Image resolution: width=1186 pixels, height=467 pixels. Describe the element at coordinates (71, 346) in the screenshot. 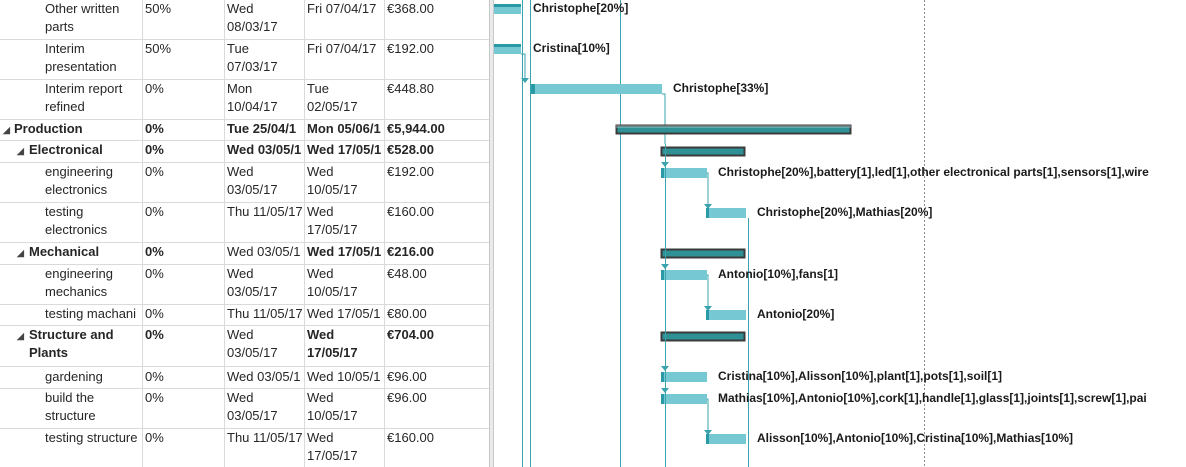

I see `name-cell: ◢ Structure and Plants` at that location.